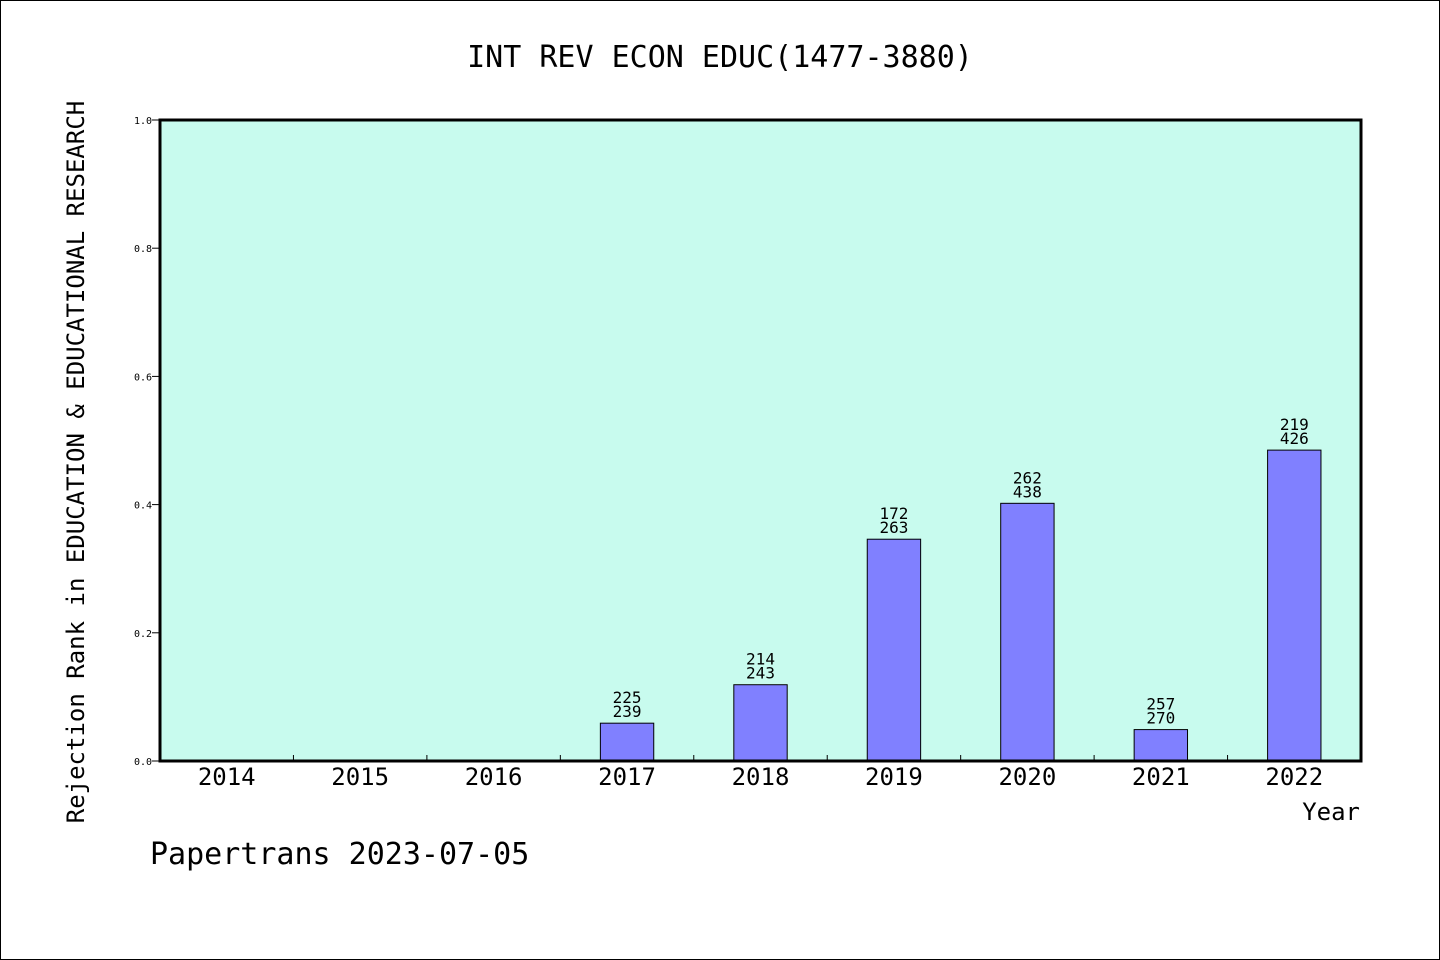 The width and height of the screenshot is (1440, 960). What do you see at coordinates (761, 777) in the screenshot?
I see `x-tick-label: 2018` at bounding box center [761, 777].